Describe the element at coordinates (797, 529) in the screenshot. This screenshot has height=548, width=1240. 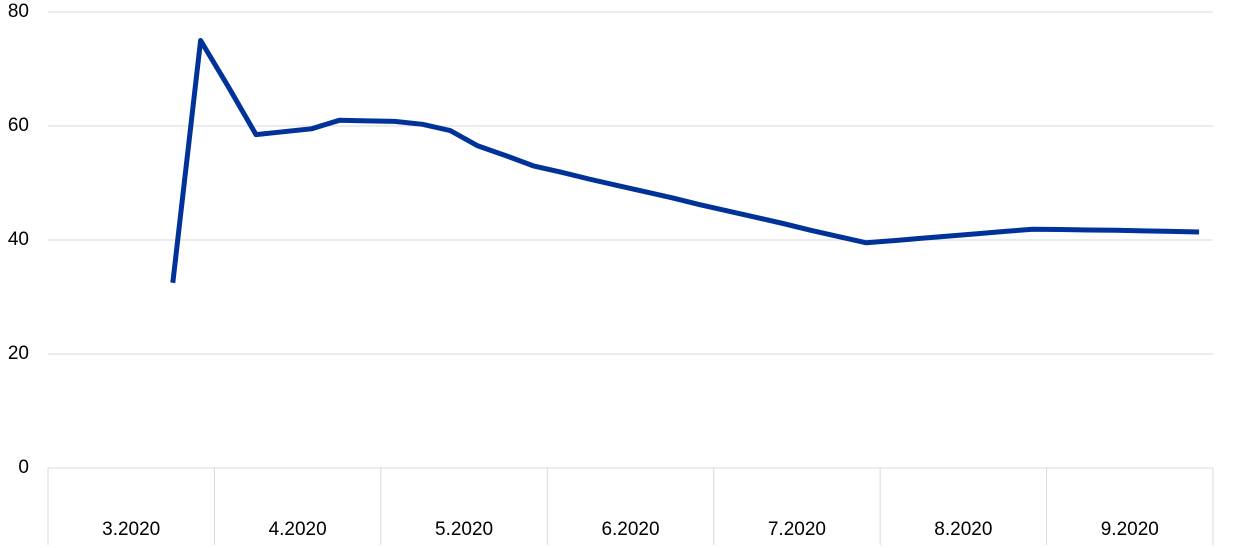
I see `x-tick-label: 7.2020` at that location.